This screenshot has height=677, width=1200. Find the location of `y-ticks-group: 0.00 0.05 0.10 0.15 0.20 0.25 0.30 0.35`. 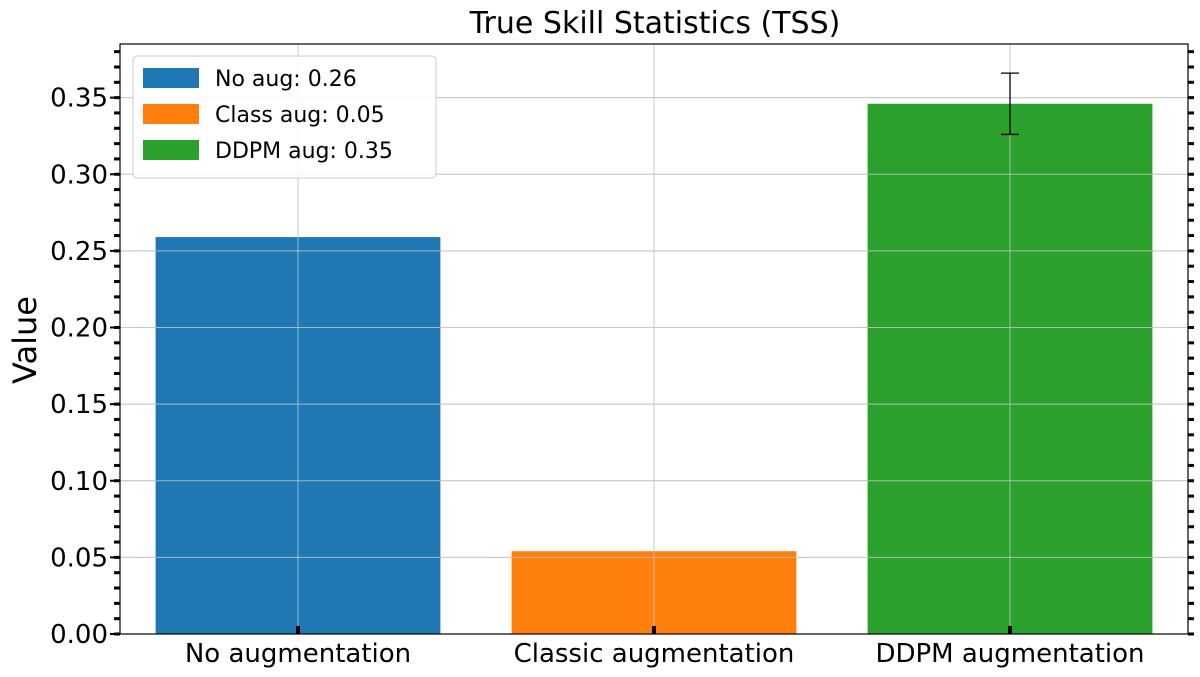

y-ticks-group: 0.00 0.05 0.10 0.15 0.20 0.25 0.30 0.35 is located at coordinates (85, 367).